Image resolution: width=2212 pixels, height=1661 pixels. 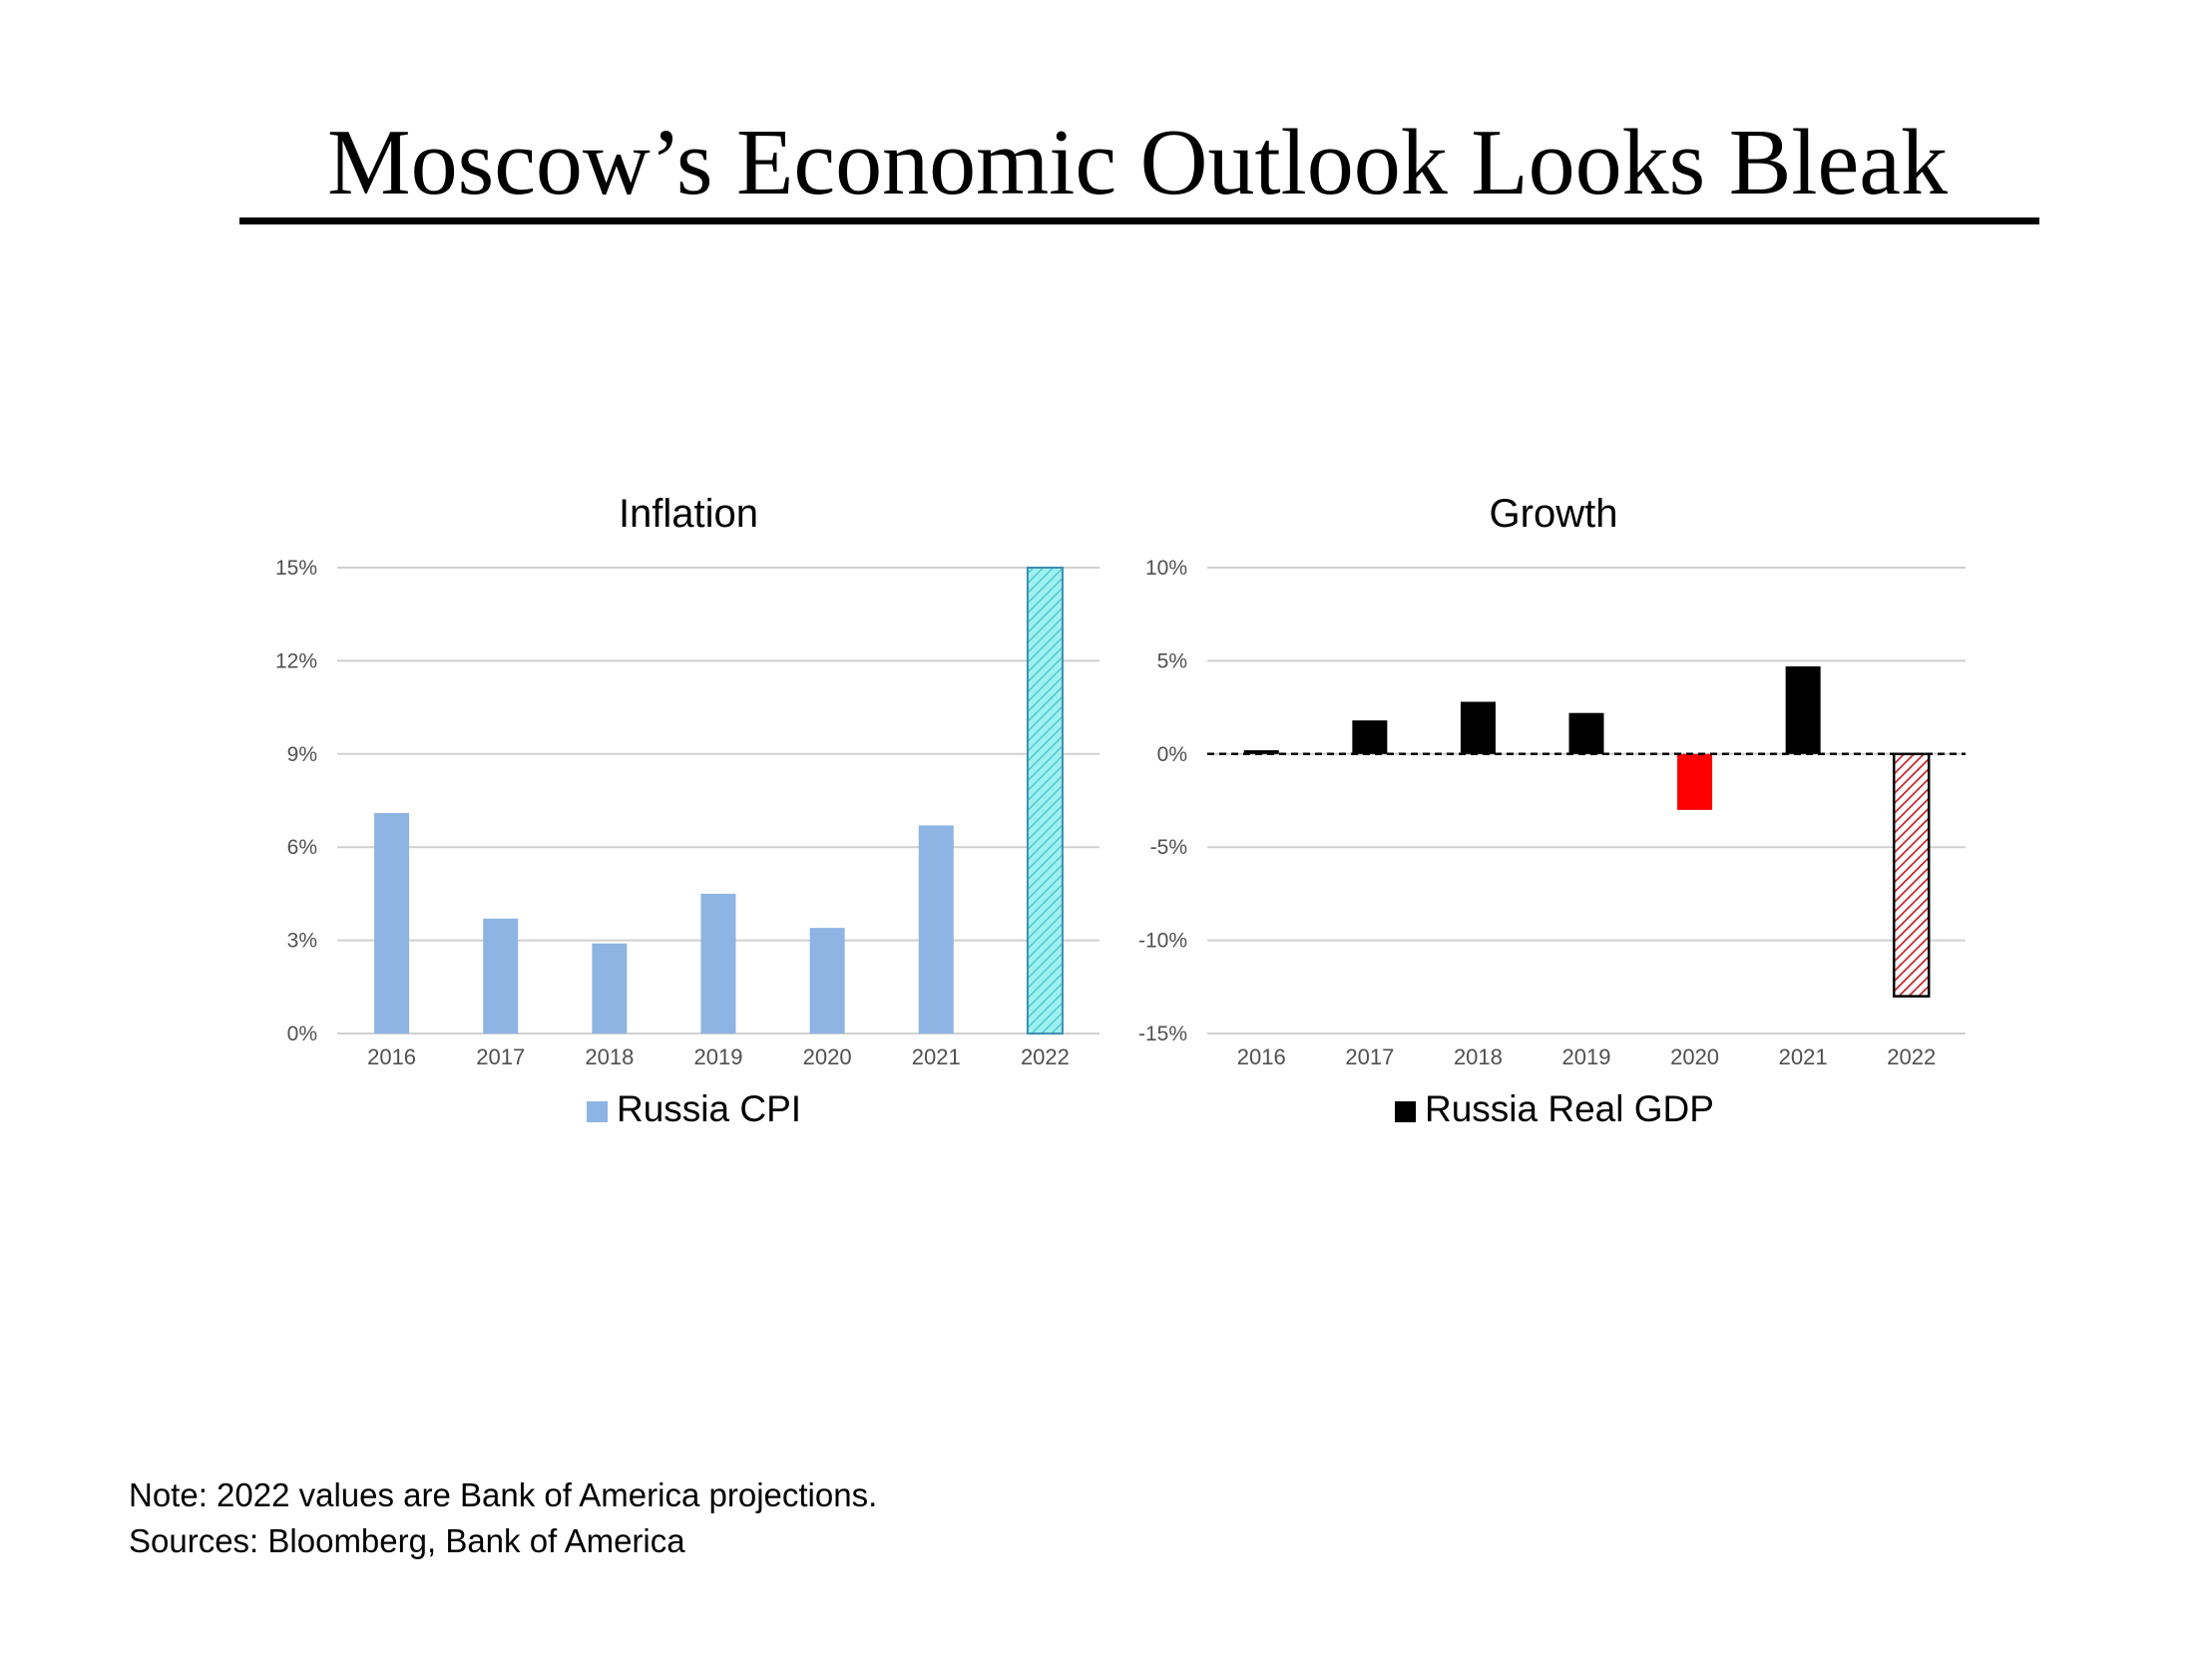 I want to click on y-tick-label: 9%, so click(x=302, y=754).